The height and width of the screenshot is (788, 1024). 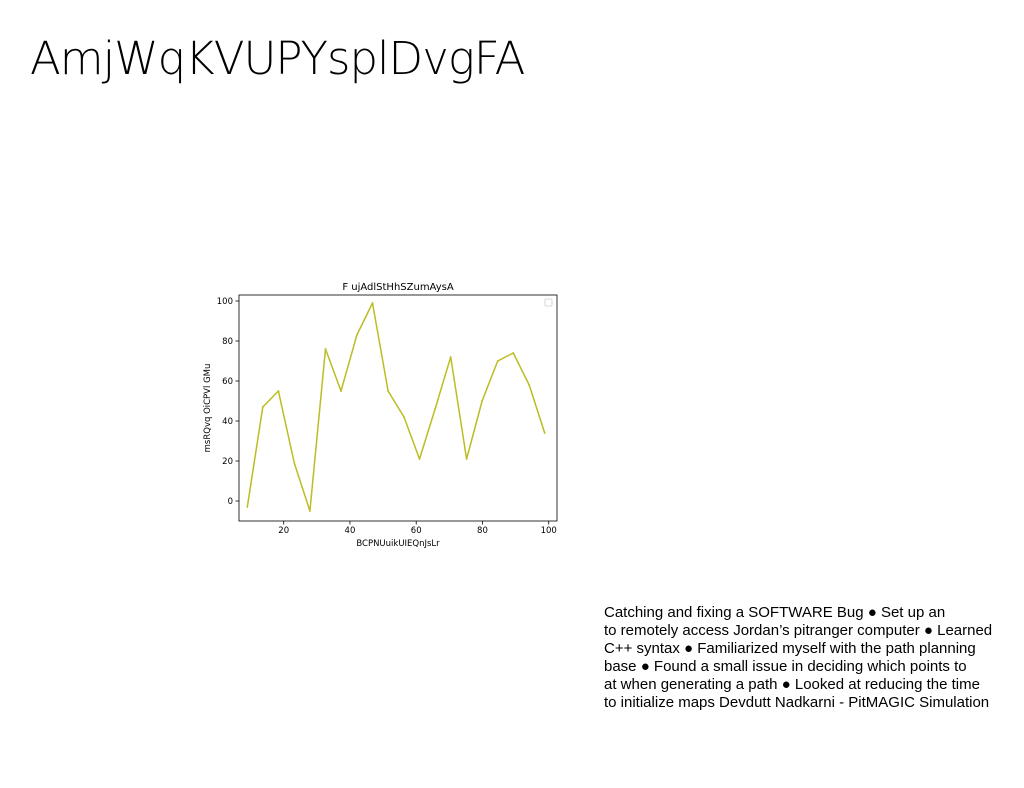 What do you see at coordinates (350, 531) in the screenshot?
I see `x-tick-label: 40` at bounding box center [350, 531].